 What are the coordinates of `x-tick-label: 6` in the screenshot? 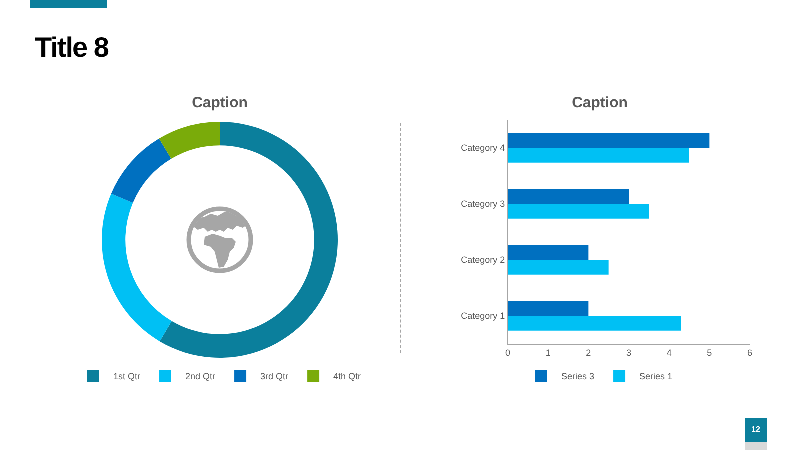 It's located at (750, 353).